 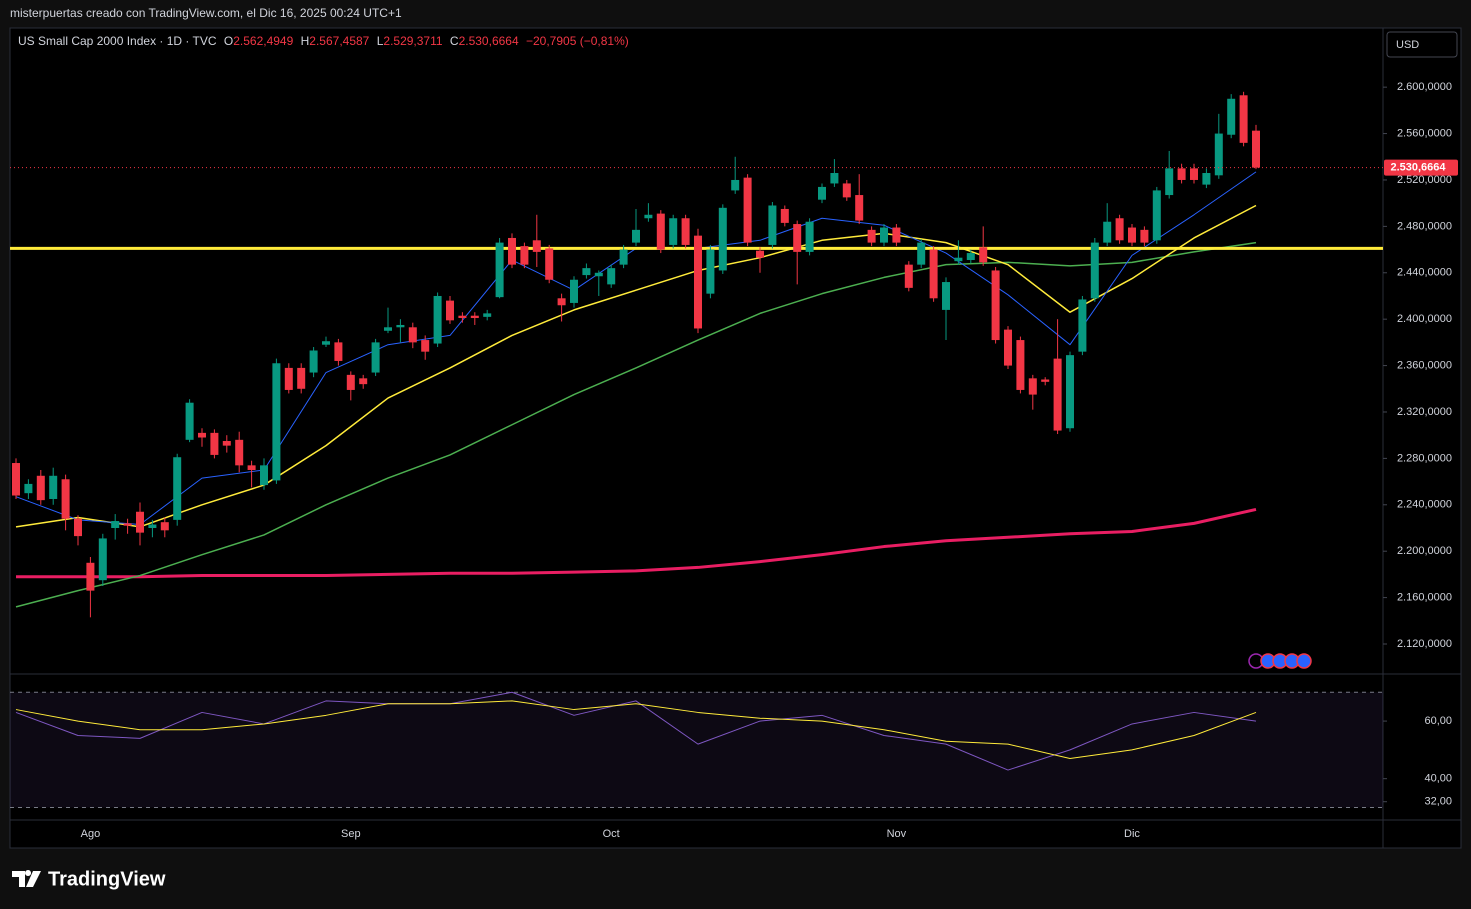 I want to click on h-value: 2.567,4587, so click(x=339, y=41).